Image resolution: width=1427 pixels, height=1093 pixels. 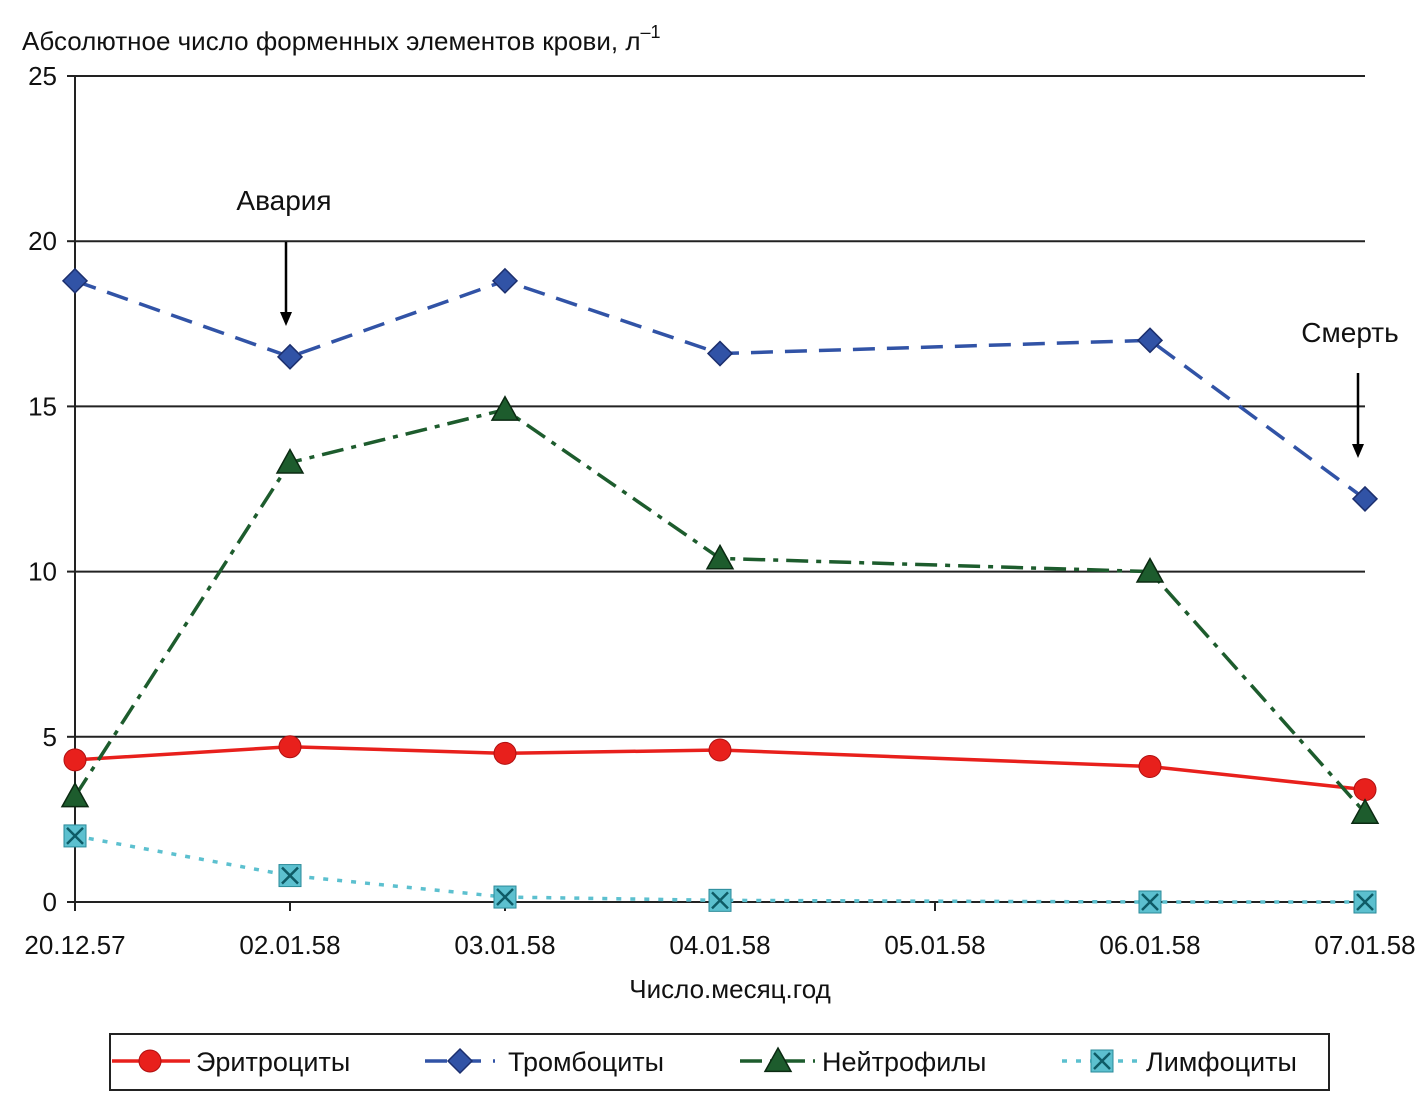 What do you see at coordinates (904, 1062) in the screenshot?
I see `legend-label: Нейтрофилы` at bounding box center [904, 1062].